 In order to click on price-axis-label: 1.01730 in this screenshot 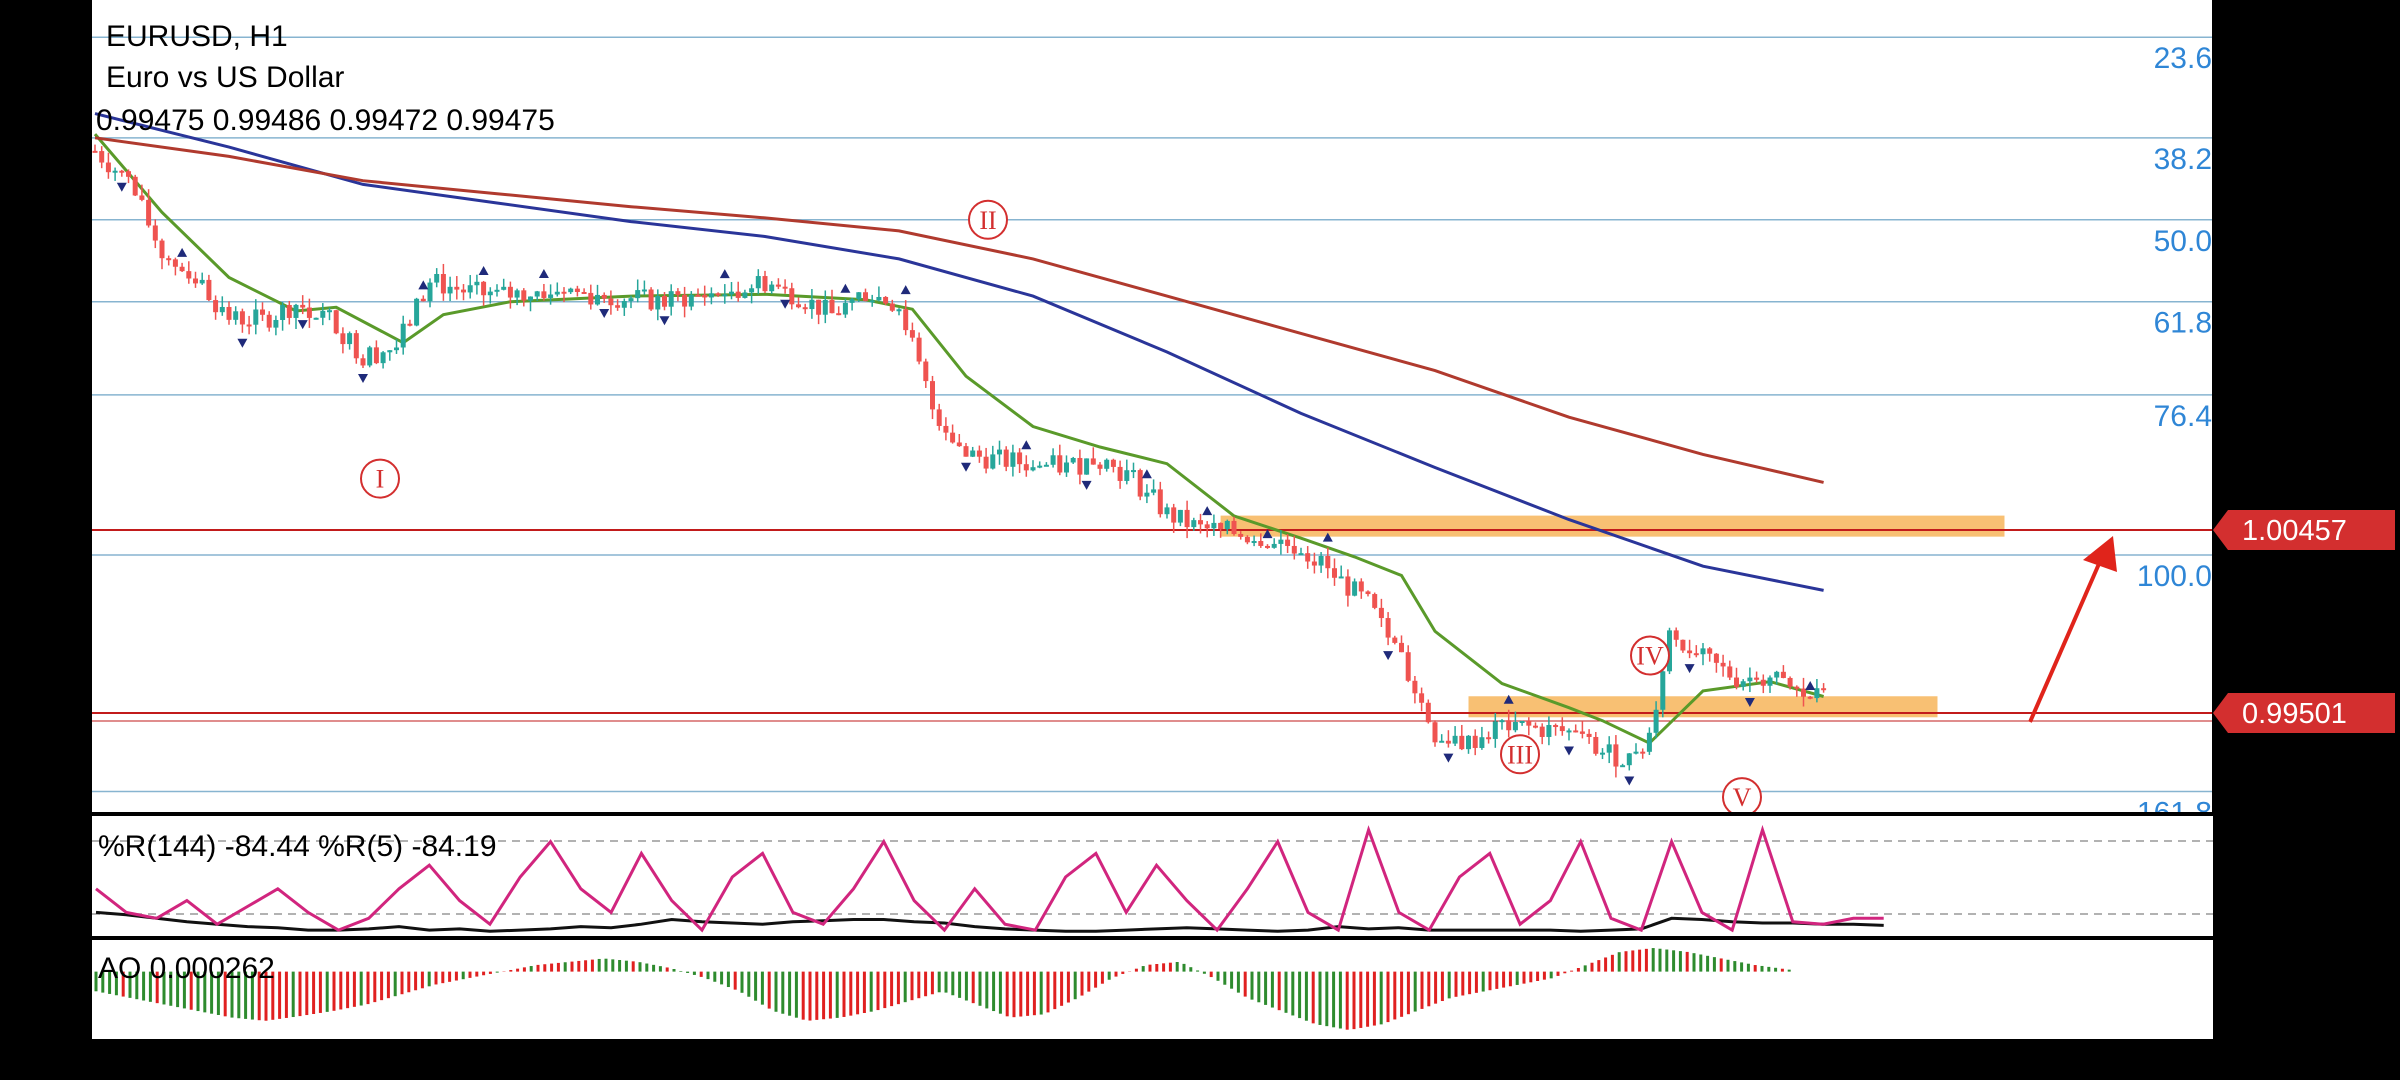, I will do `click(2284, 286)`.